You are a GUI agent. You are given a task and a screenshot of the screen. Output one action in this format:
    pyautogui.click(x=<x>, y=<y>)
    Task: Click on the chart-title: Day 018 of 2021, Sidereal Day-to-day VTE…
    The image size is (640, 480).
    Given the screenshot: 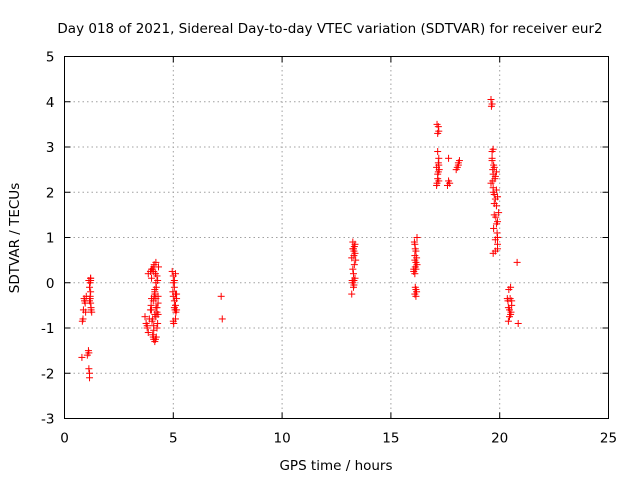 What is the action you would take?
    pyautogui.click(x=329, y=29)
    